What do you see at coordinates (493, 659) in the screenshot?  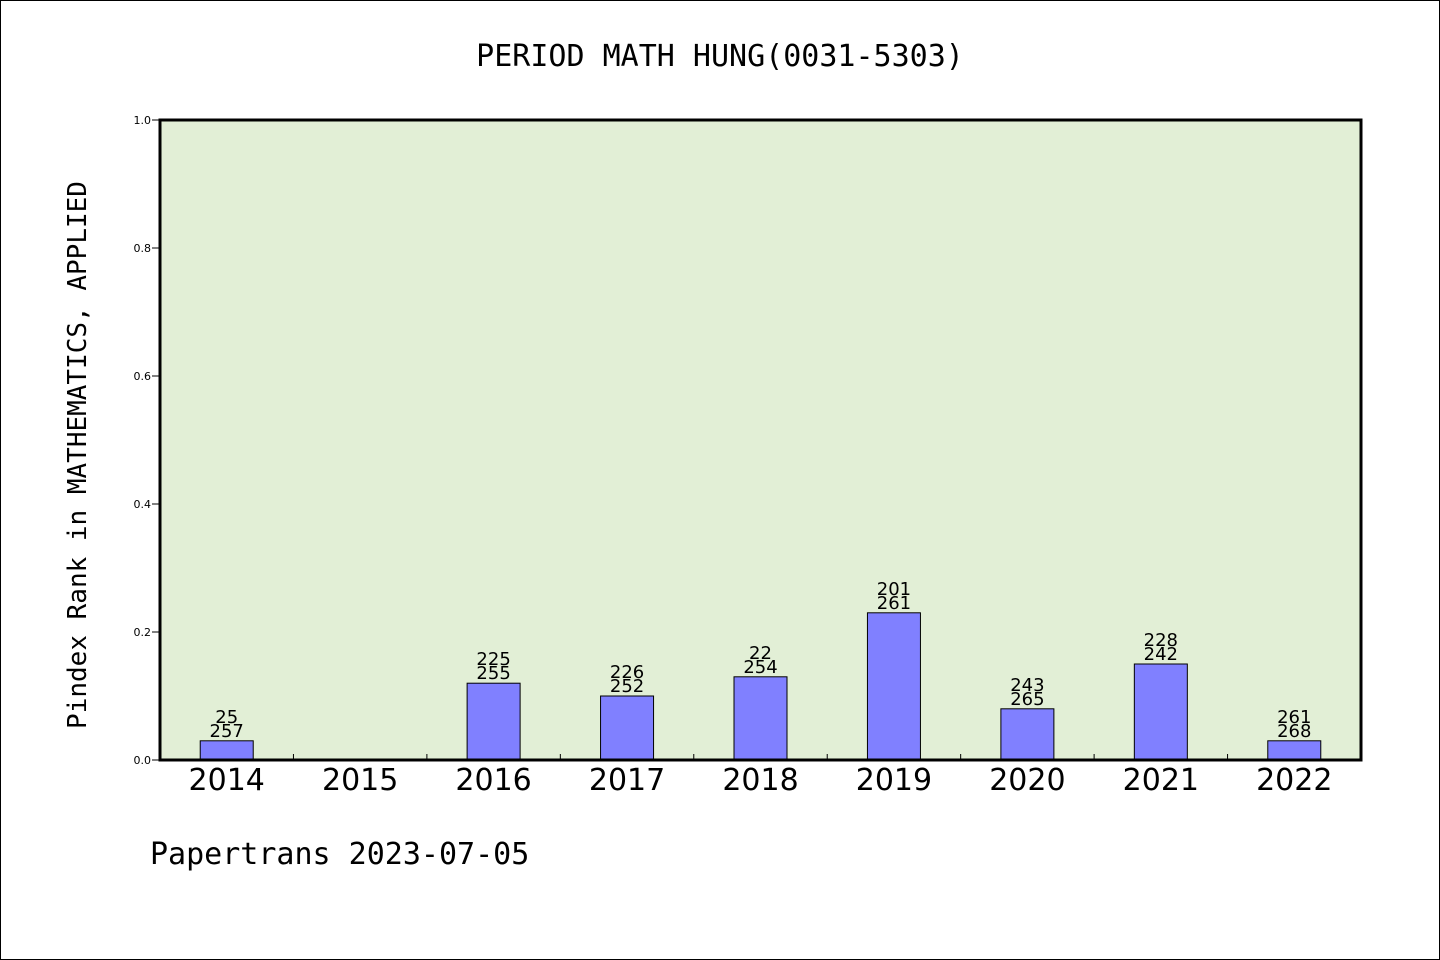 I see `bar-rank-label: 225` at bounding box center [493, 659].